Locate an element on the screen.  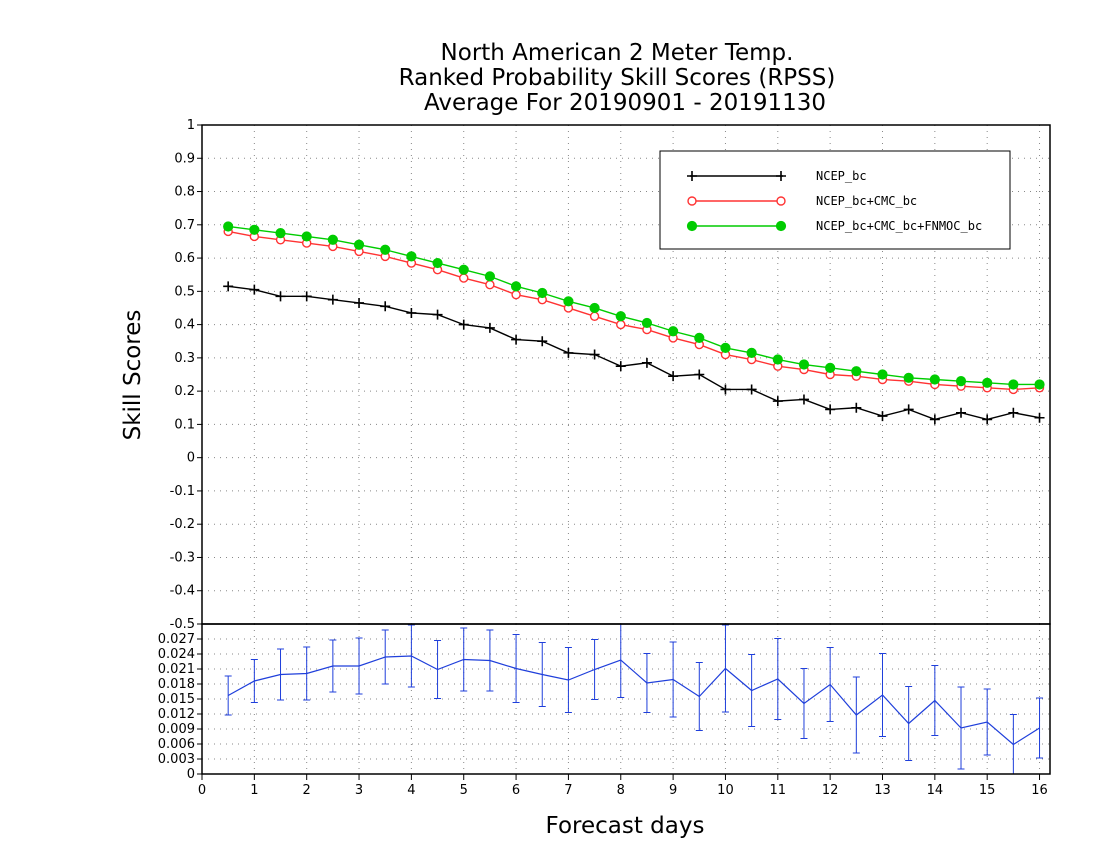
legend-entry-0: NCEP_bc is located at coordinates (777, 176).